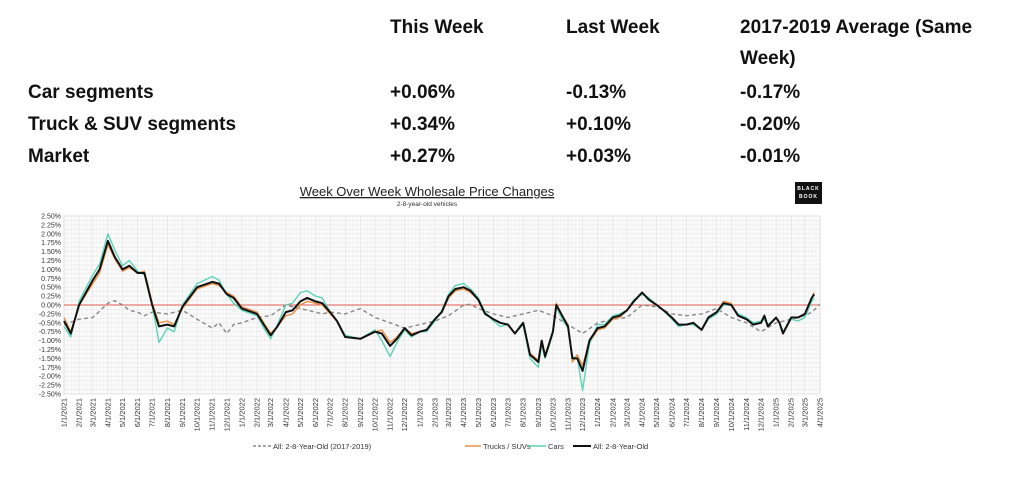 The image size is (1024, 488). Describe the element at coordinates (761, 414) in the screenshot. I see `x-tick-label: 12/1/2024` at that location.